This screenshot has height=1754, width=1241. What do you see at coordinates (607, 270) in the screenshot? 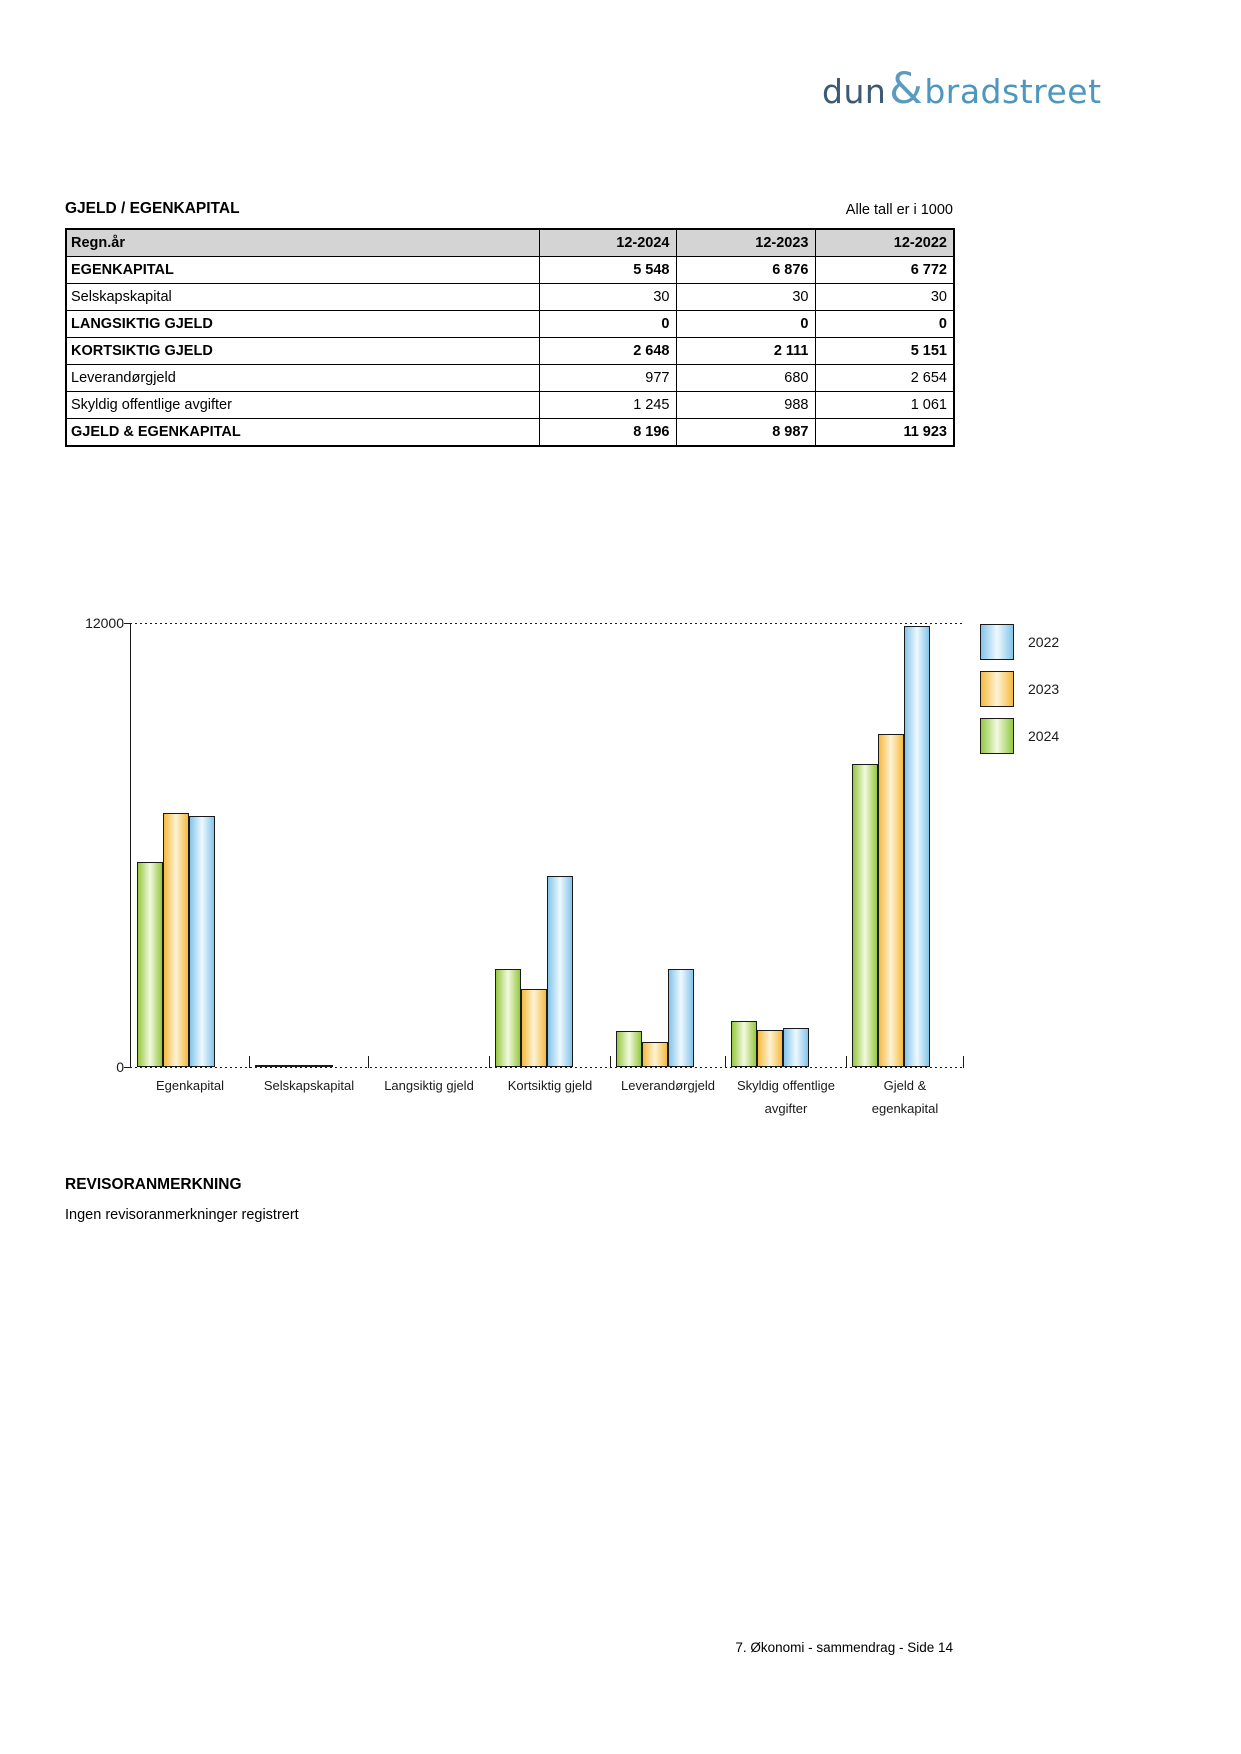
I see `row-value: 5 548` at bounding box center [607, 270].